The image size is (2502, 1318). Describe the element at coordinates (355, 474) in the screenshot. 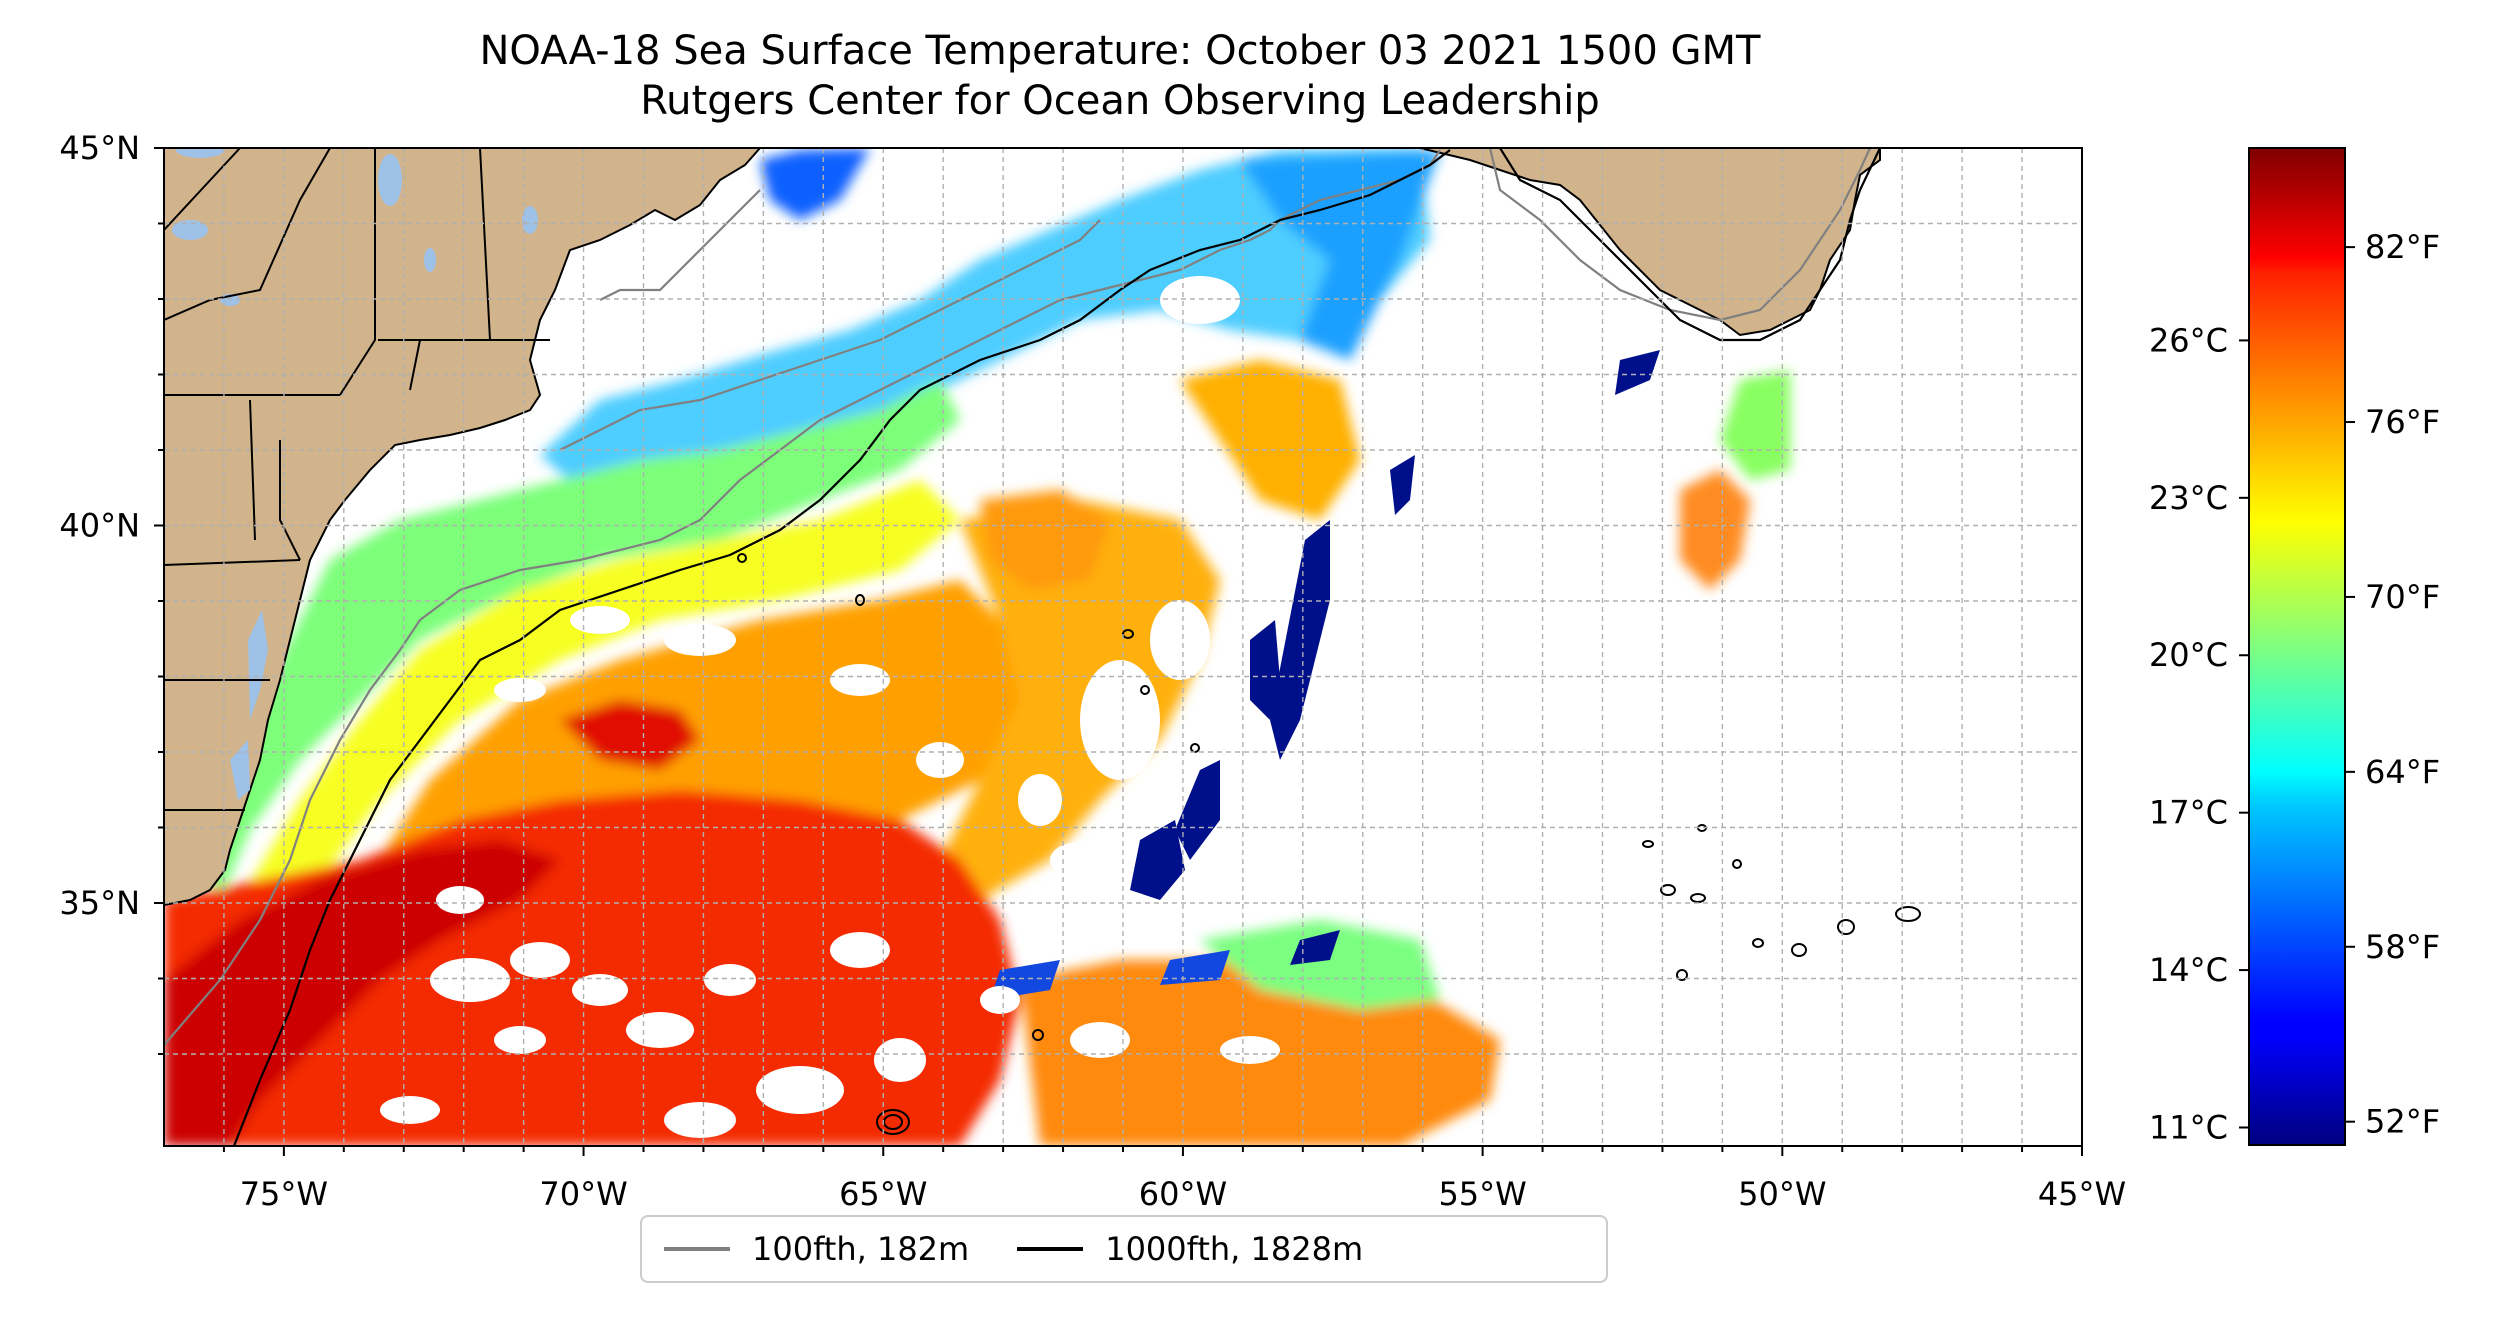

I see `lakes` at that location.